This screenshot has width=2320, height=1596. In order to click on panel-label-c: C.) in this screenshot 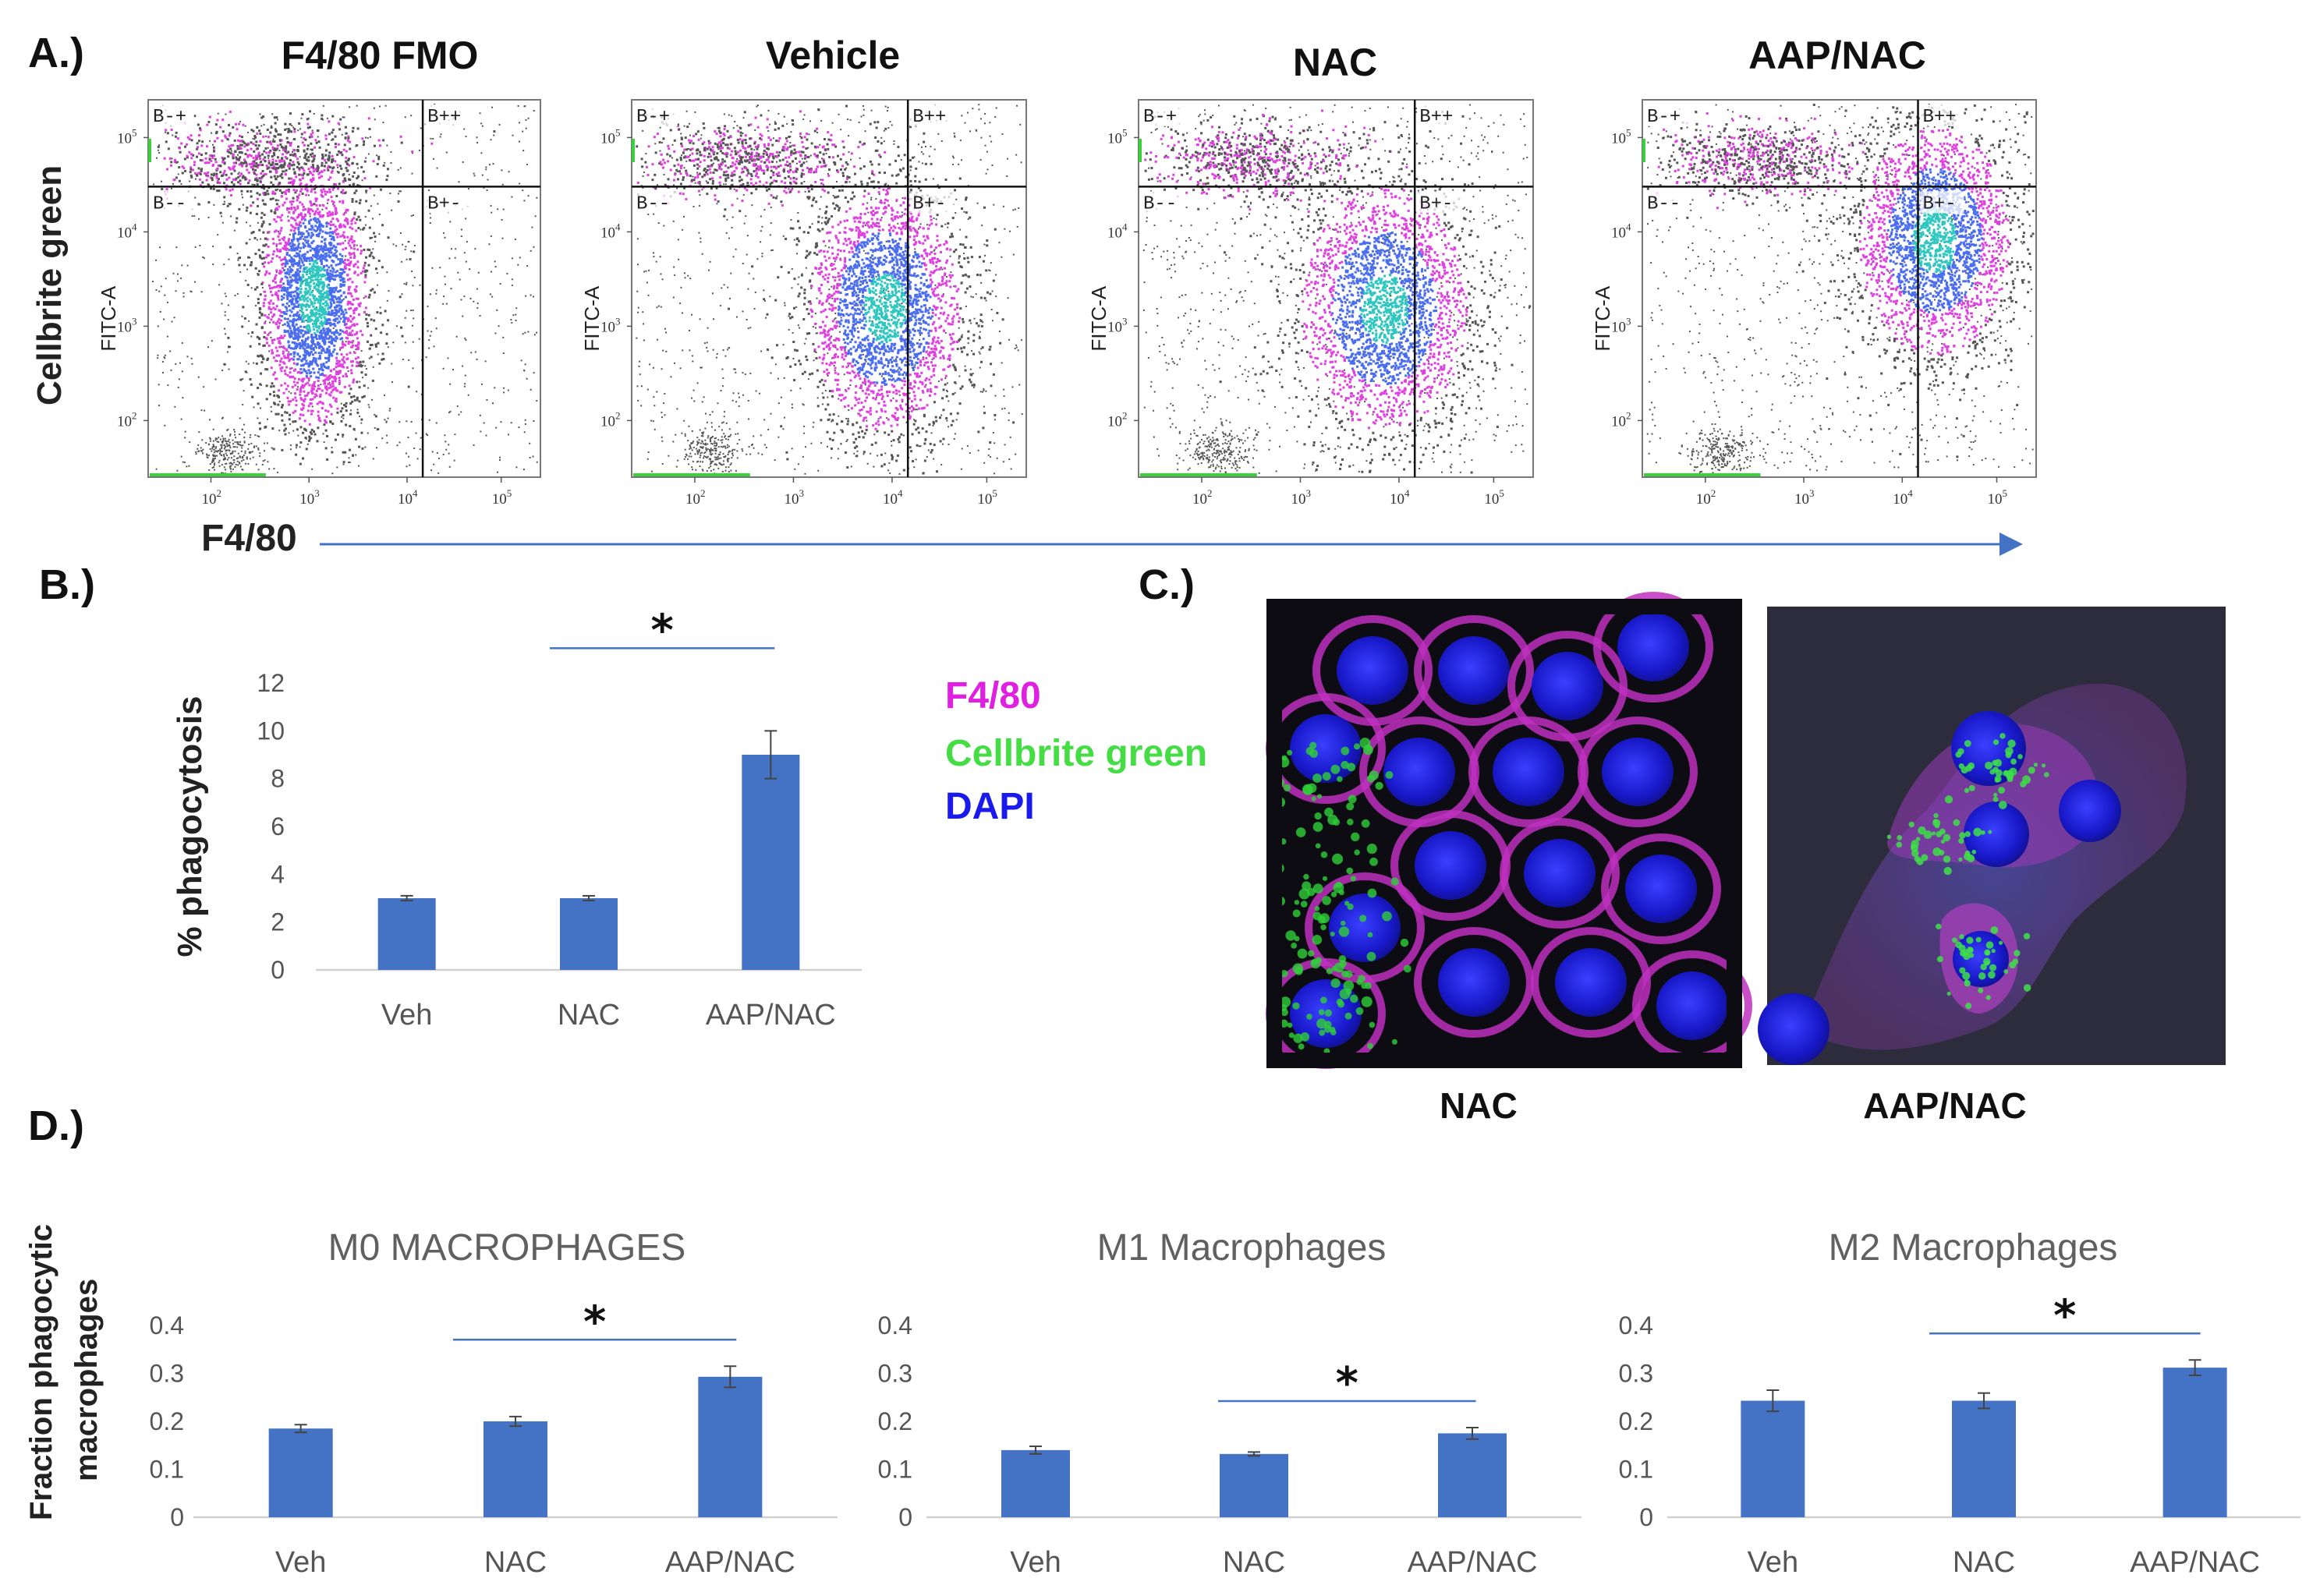, I will do `click(1167, 584)`.